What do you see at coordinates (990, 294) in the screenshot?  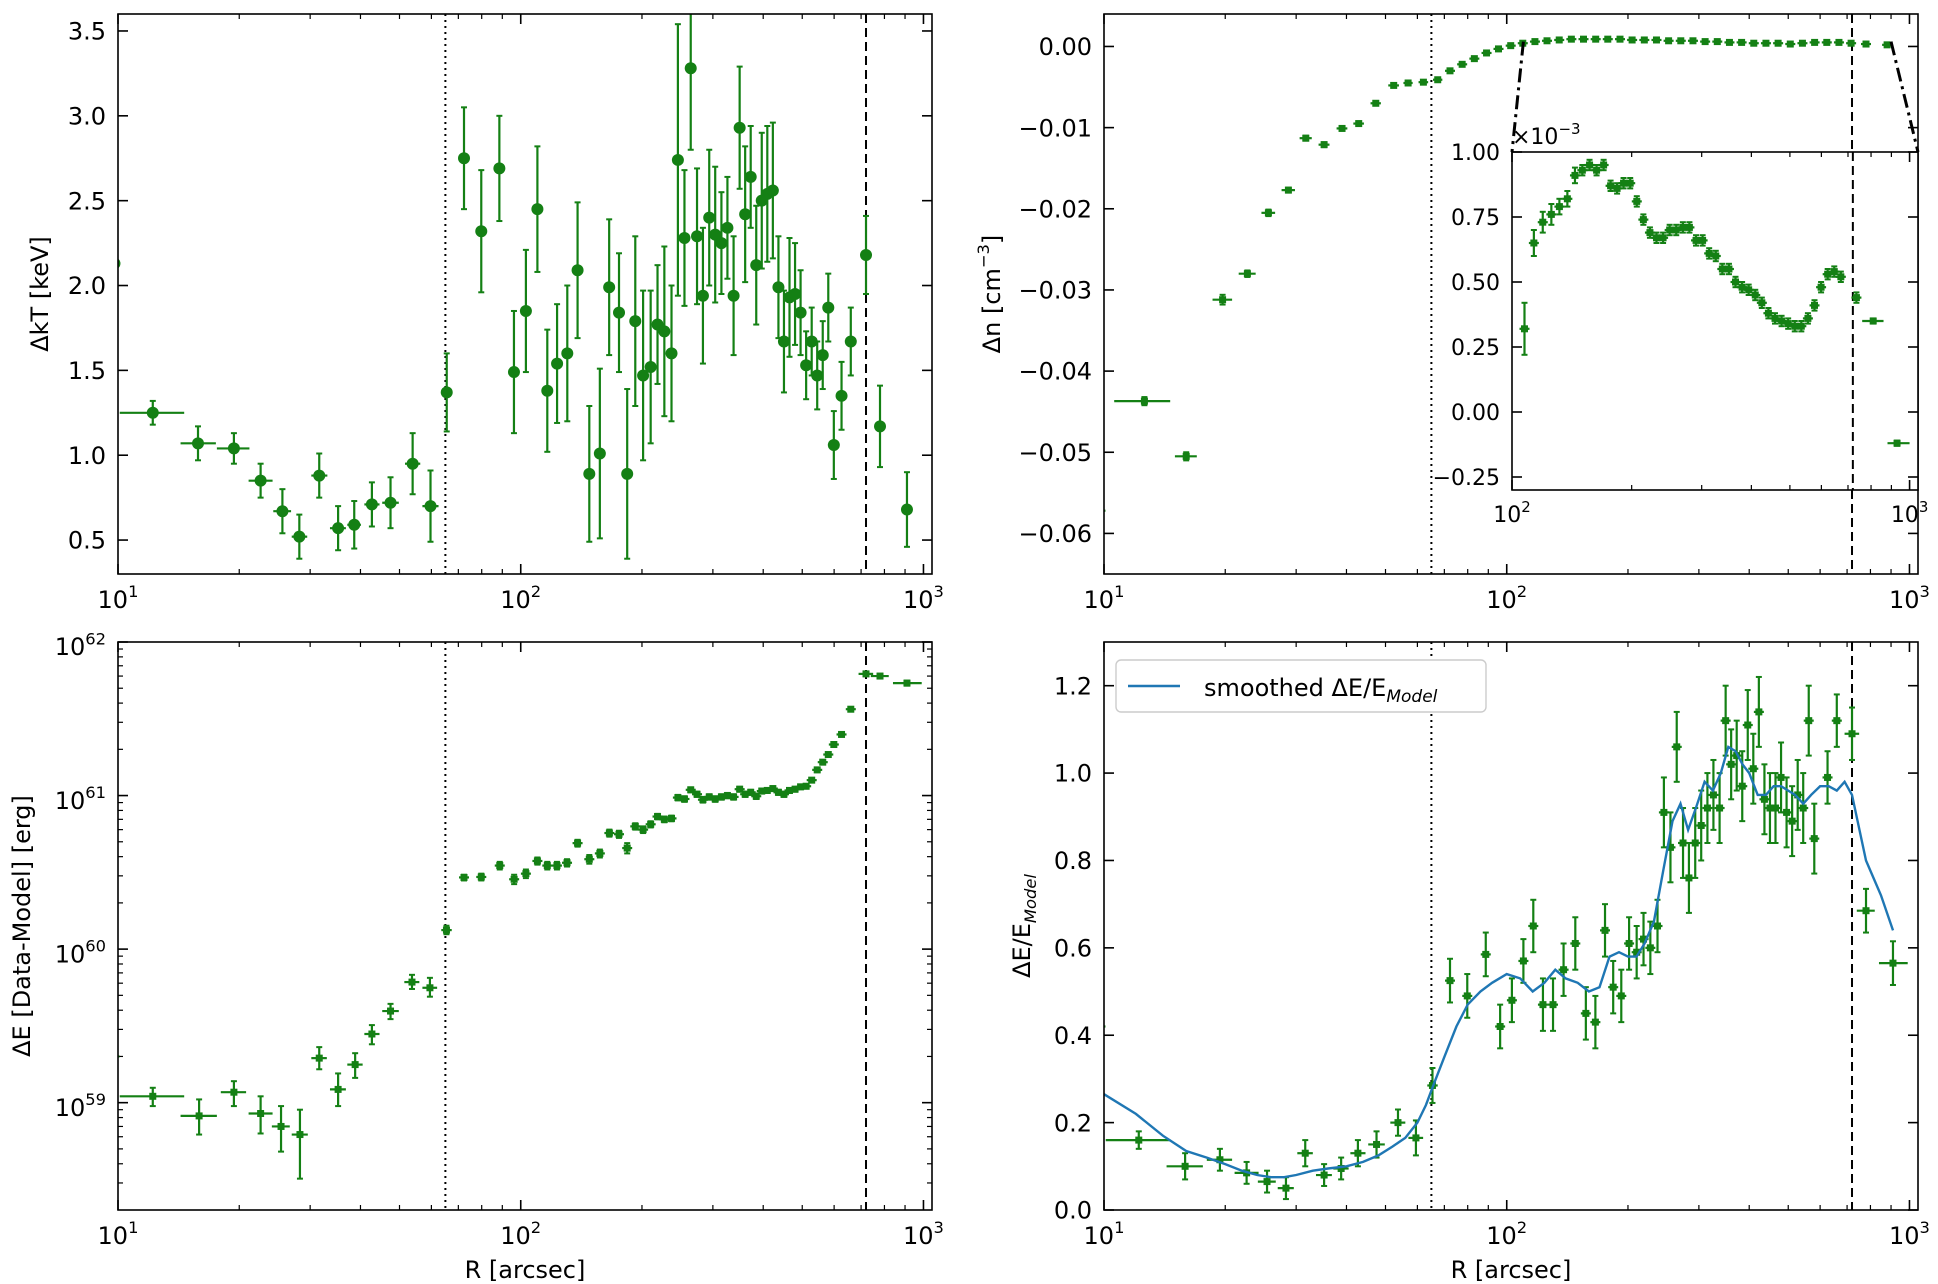 I see `y-axis-label: Δn [cm−3]` at bounding box center [990, 294].